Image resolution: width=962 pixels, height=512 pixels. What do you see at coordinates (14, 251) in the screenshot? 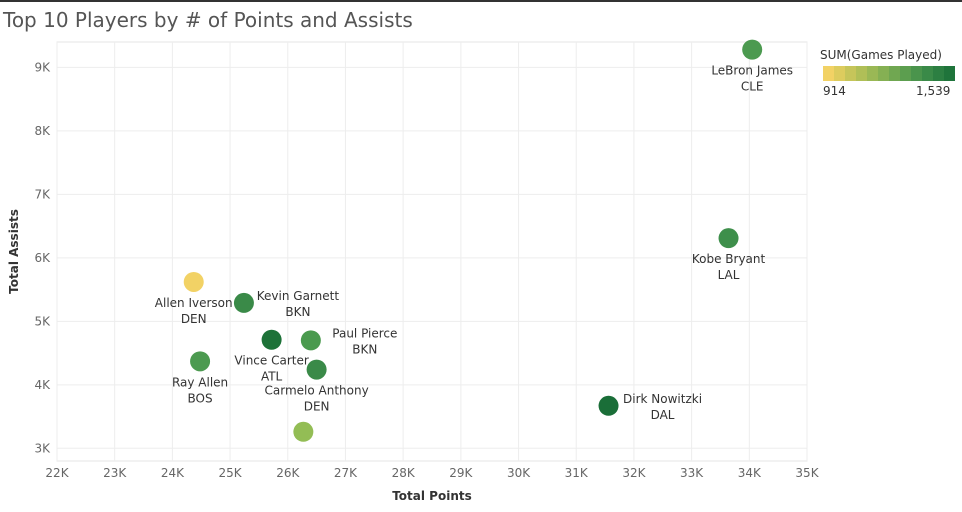
I see `y-axis-title: Total Assists` at bounding box center [14, 251].